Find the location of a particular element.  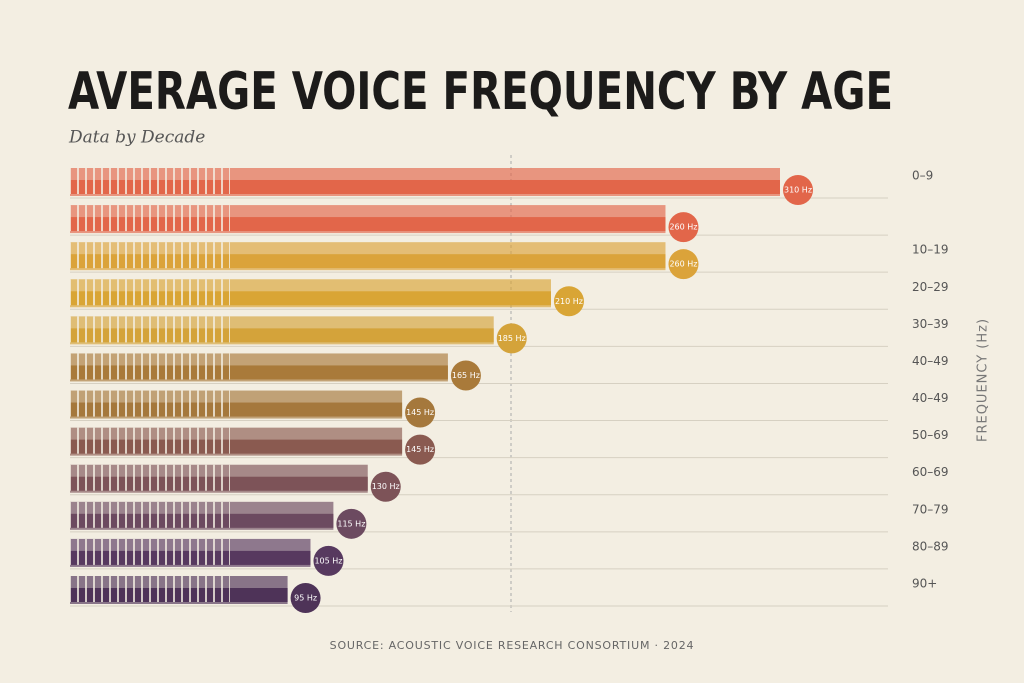

category-label: 20–29 is located at coordinates (930, 287).